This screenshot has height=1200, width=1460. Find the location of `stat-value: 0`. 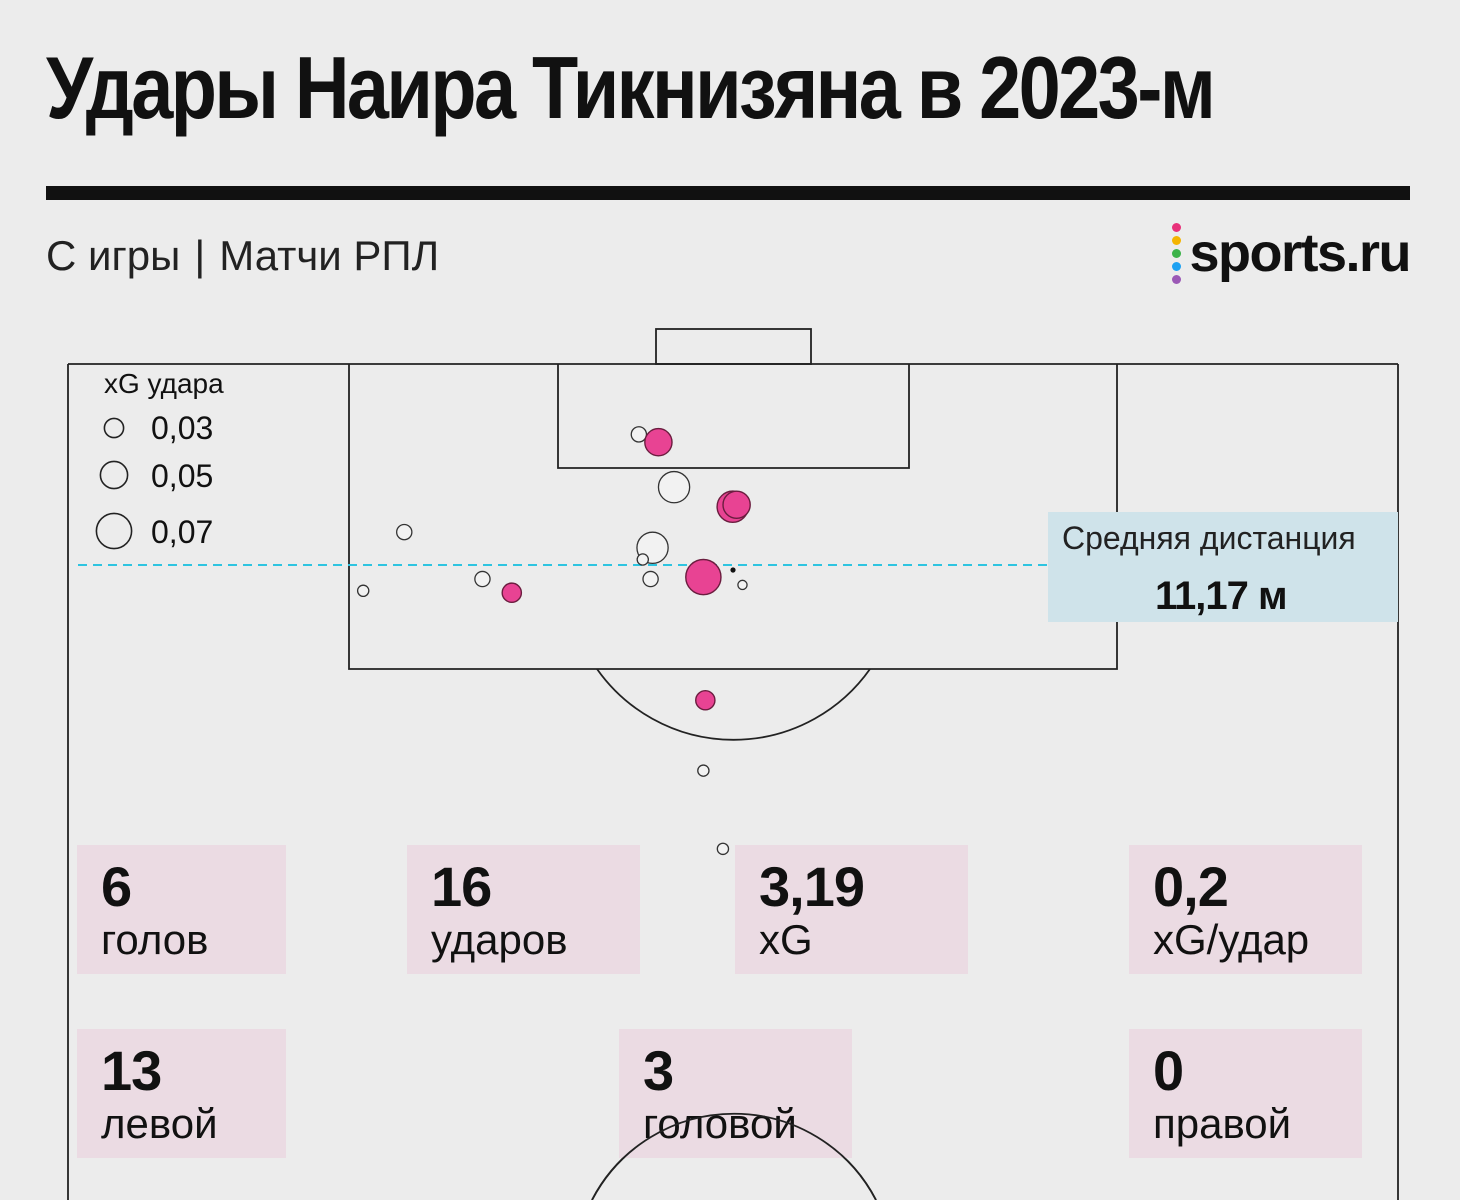

stat-value: 0 is located at coordinates (1168, 1070).